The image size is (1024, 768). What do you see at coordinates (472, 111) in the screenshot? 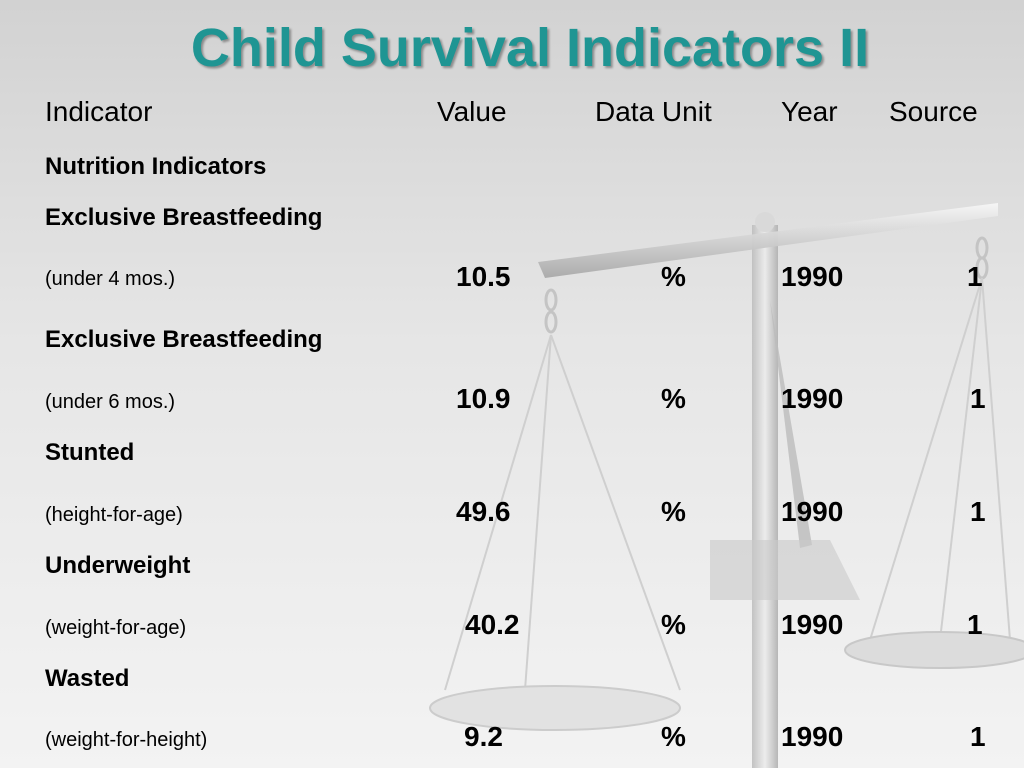
I see `header-value: Value` at bounding box center [472, 111].